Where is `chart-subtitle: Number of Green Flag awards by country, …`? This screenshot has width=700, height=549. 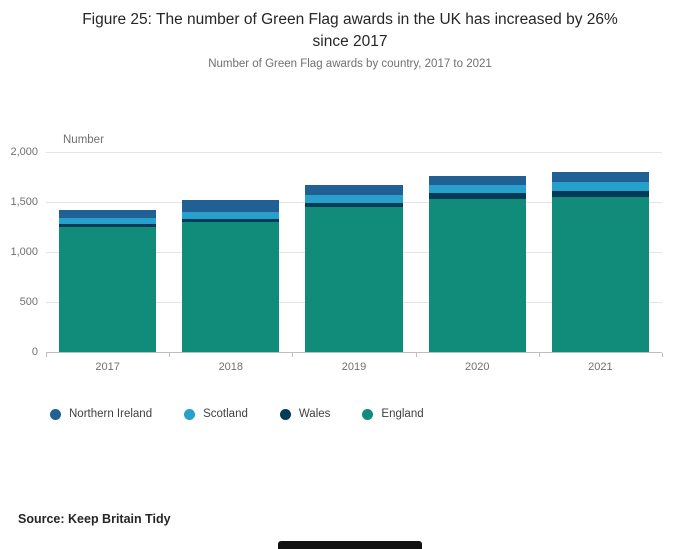 chart-subtitle: Number of Green Flag awards by country, … is located at coordinates (350, 64).